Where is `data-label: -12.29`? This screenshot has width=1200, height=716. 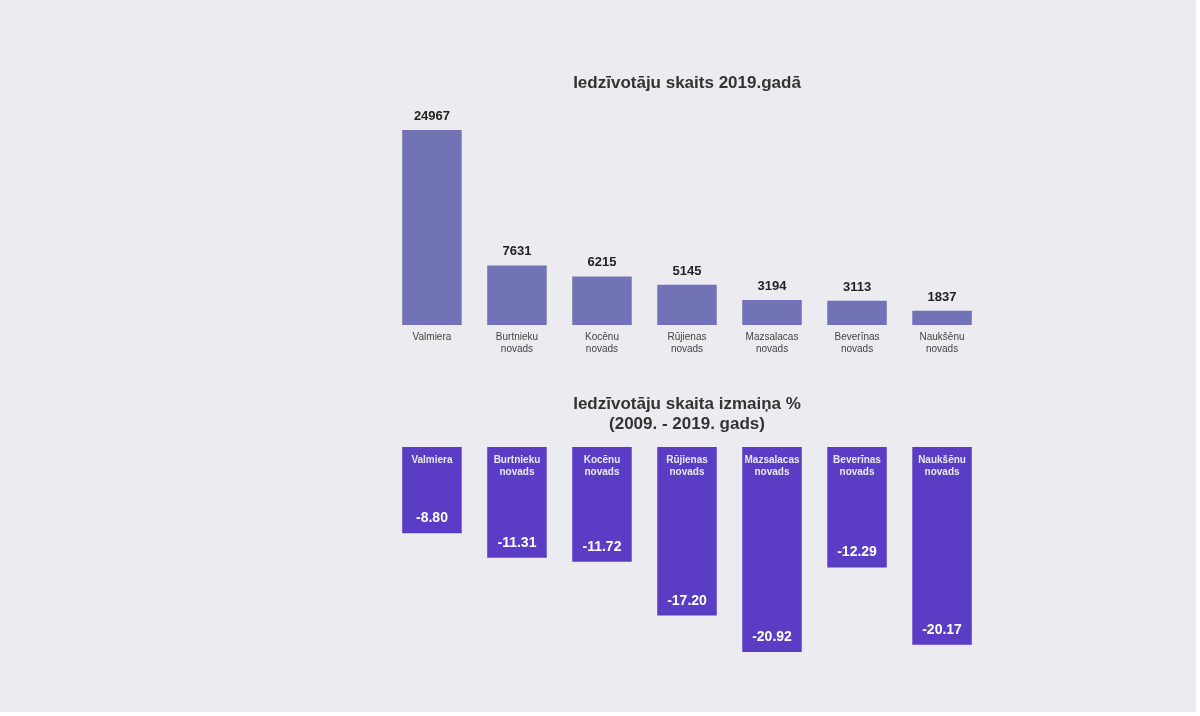 data-label: -12.29 is located at coordinates (857, 551).